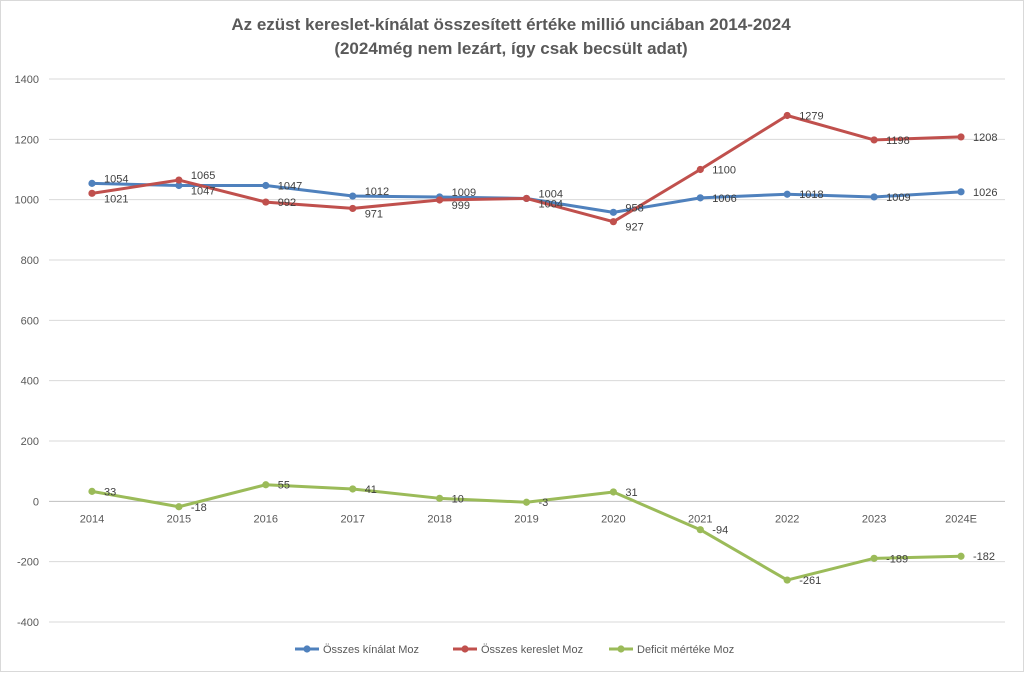  What do you see at coordinates (985, 193) in the screenshot?
I see `data-label: 1026` at bounding box center [985, 193].